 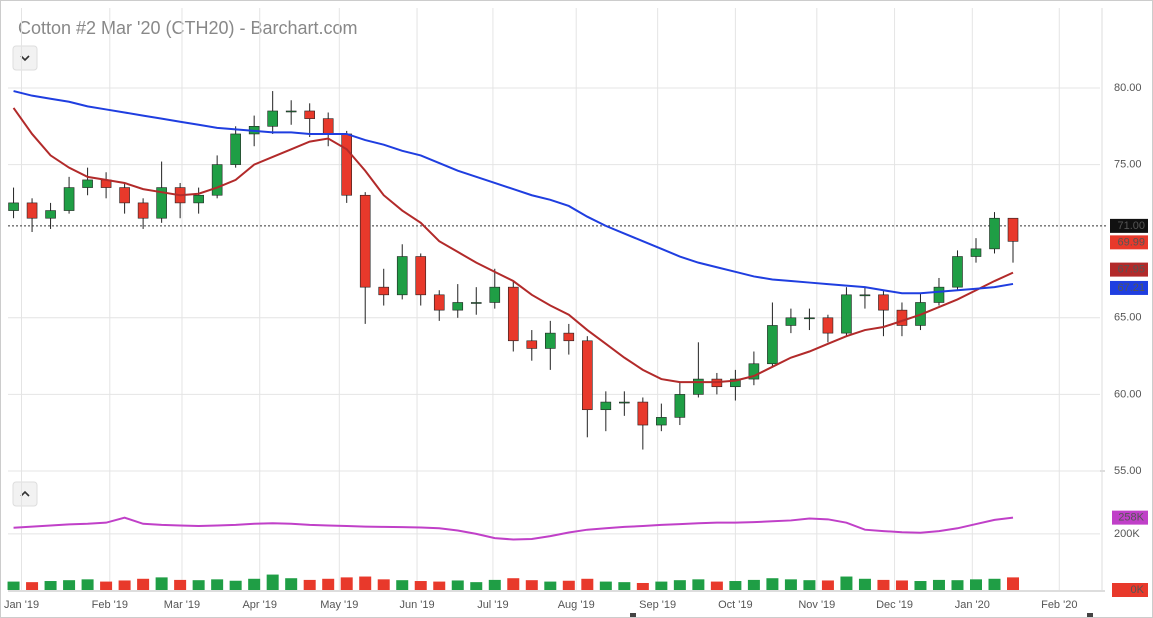 I want to click on ma-tag, so click(x=1129, y=287).